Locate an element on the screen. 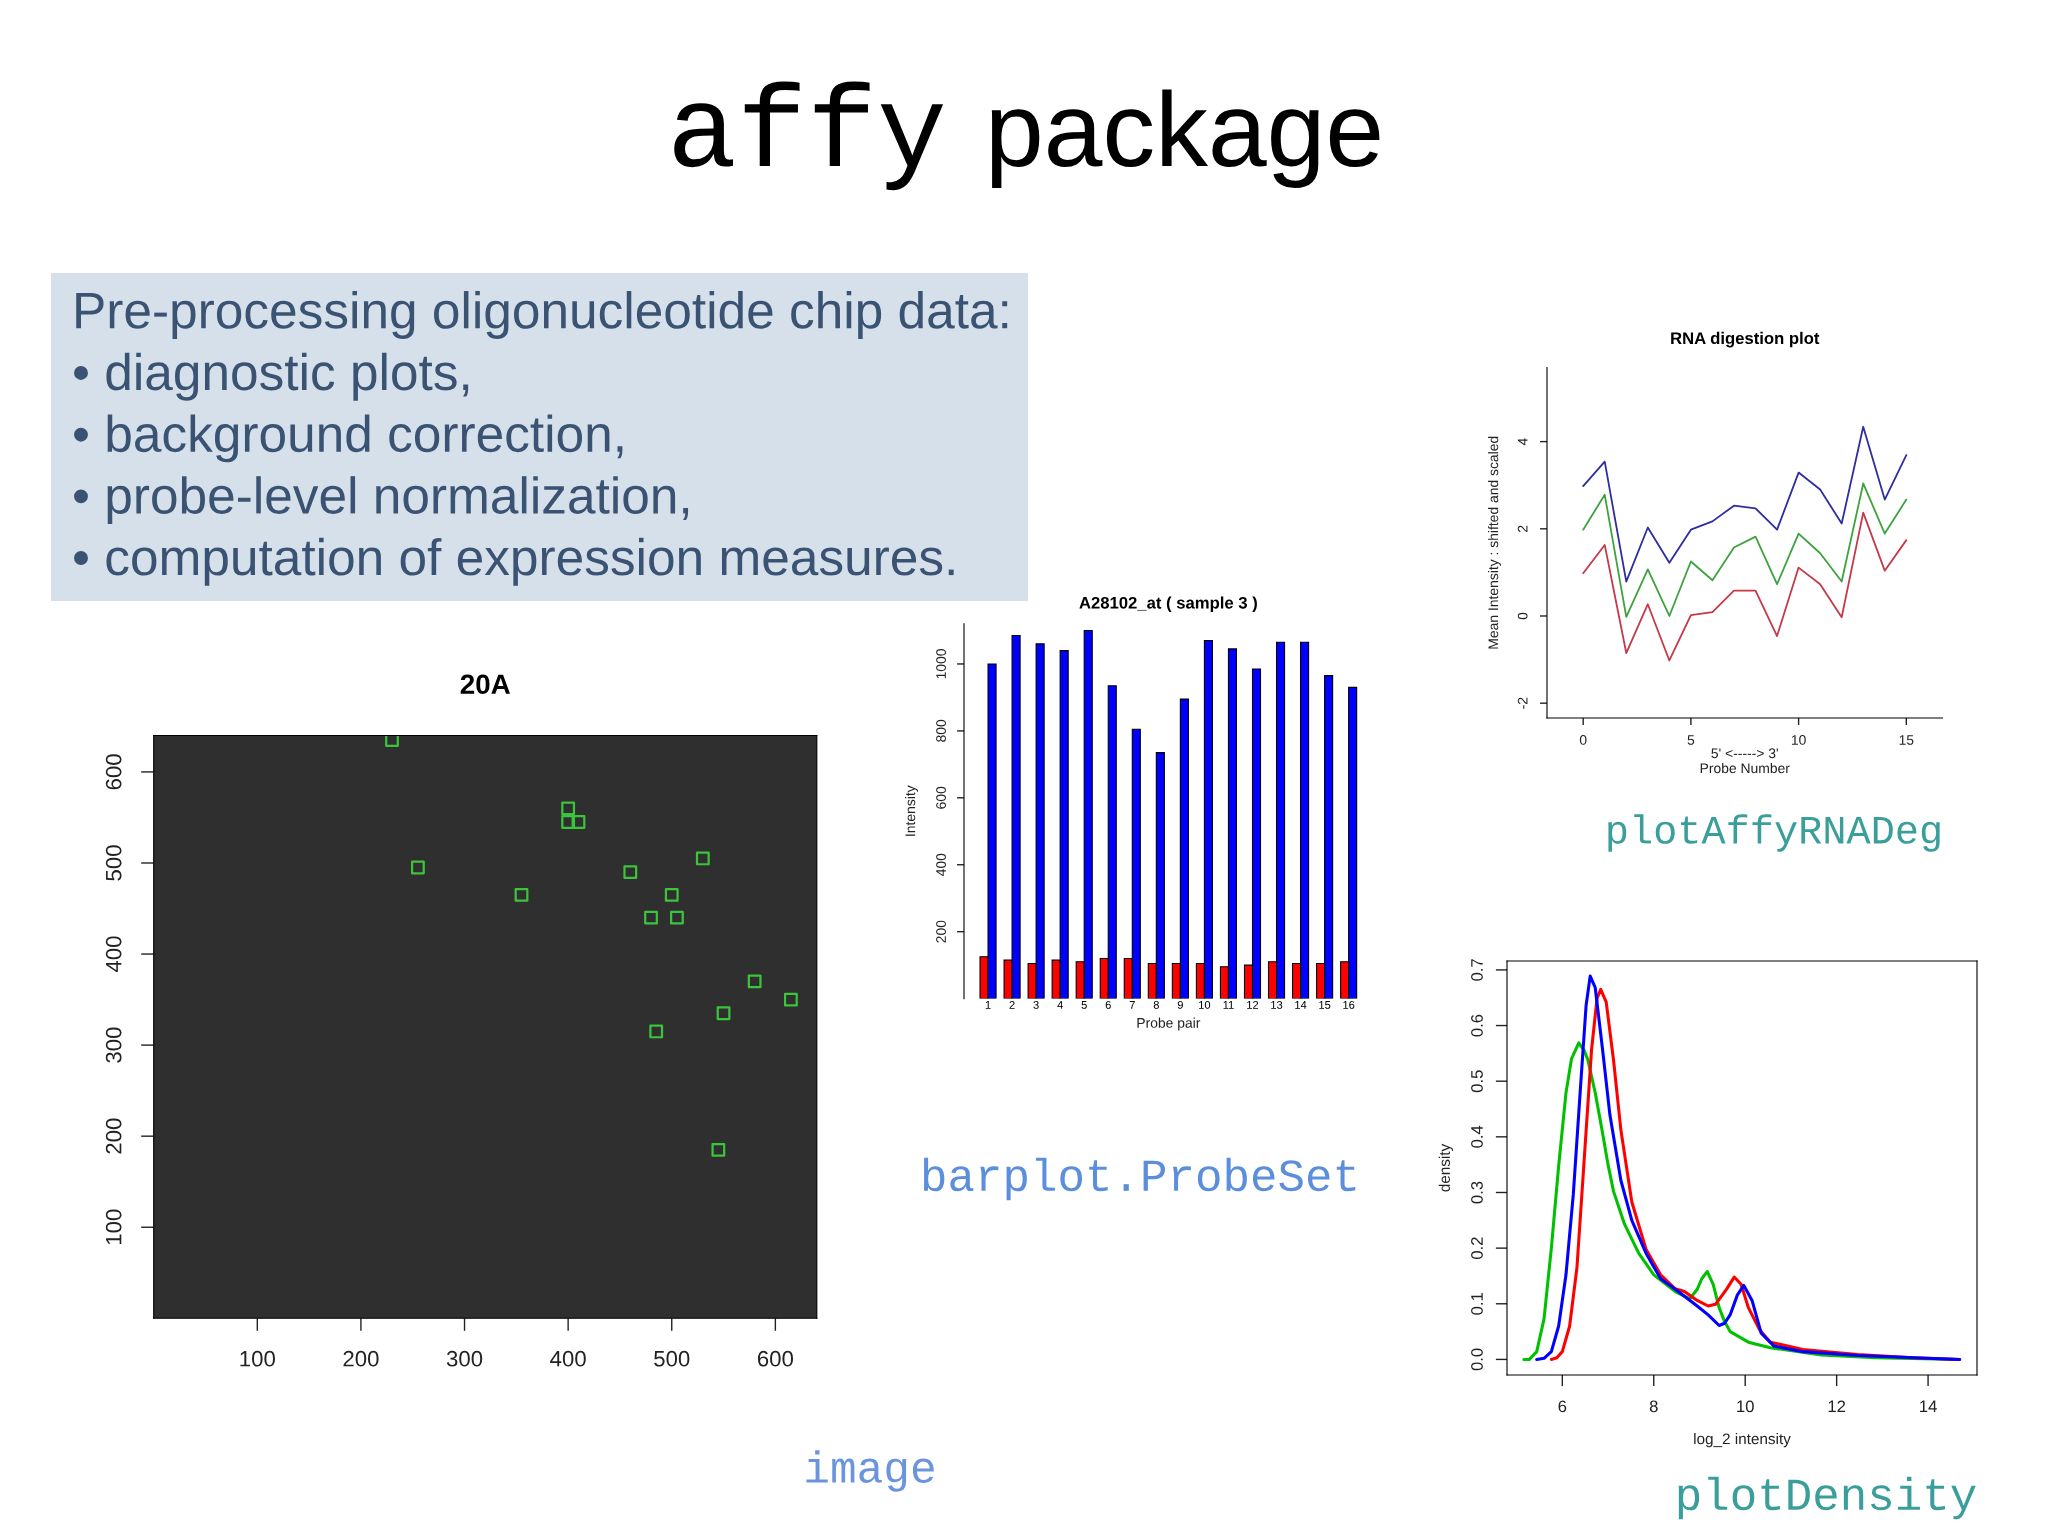 This screenshot has height=1536, width=2048. y-tick-label: 4 is located at coordinates (1522, 442).